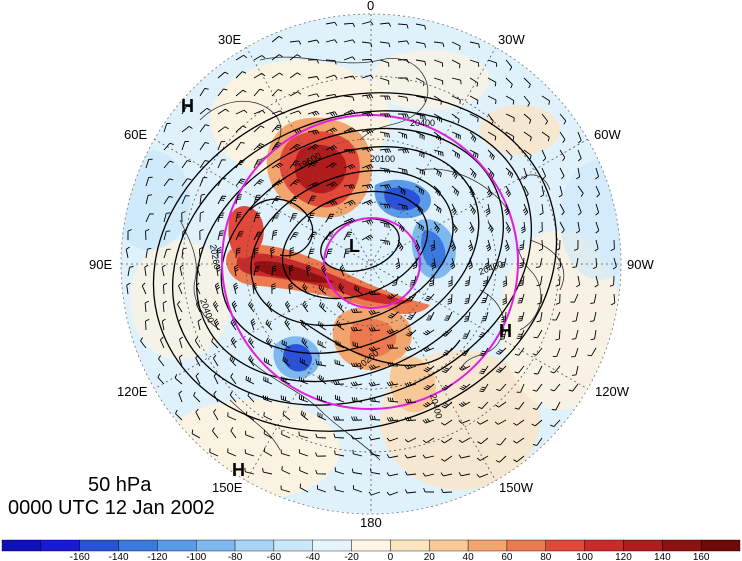 The image size is (742, 561). What do you see at coordinates (274, 556) in the screenshot?
I see `colorbar-tick-label: -60` at bounding box center [274, 556].